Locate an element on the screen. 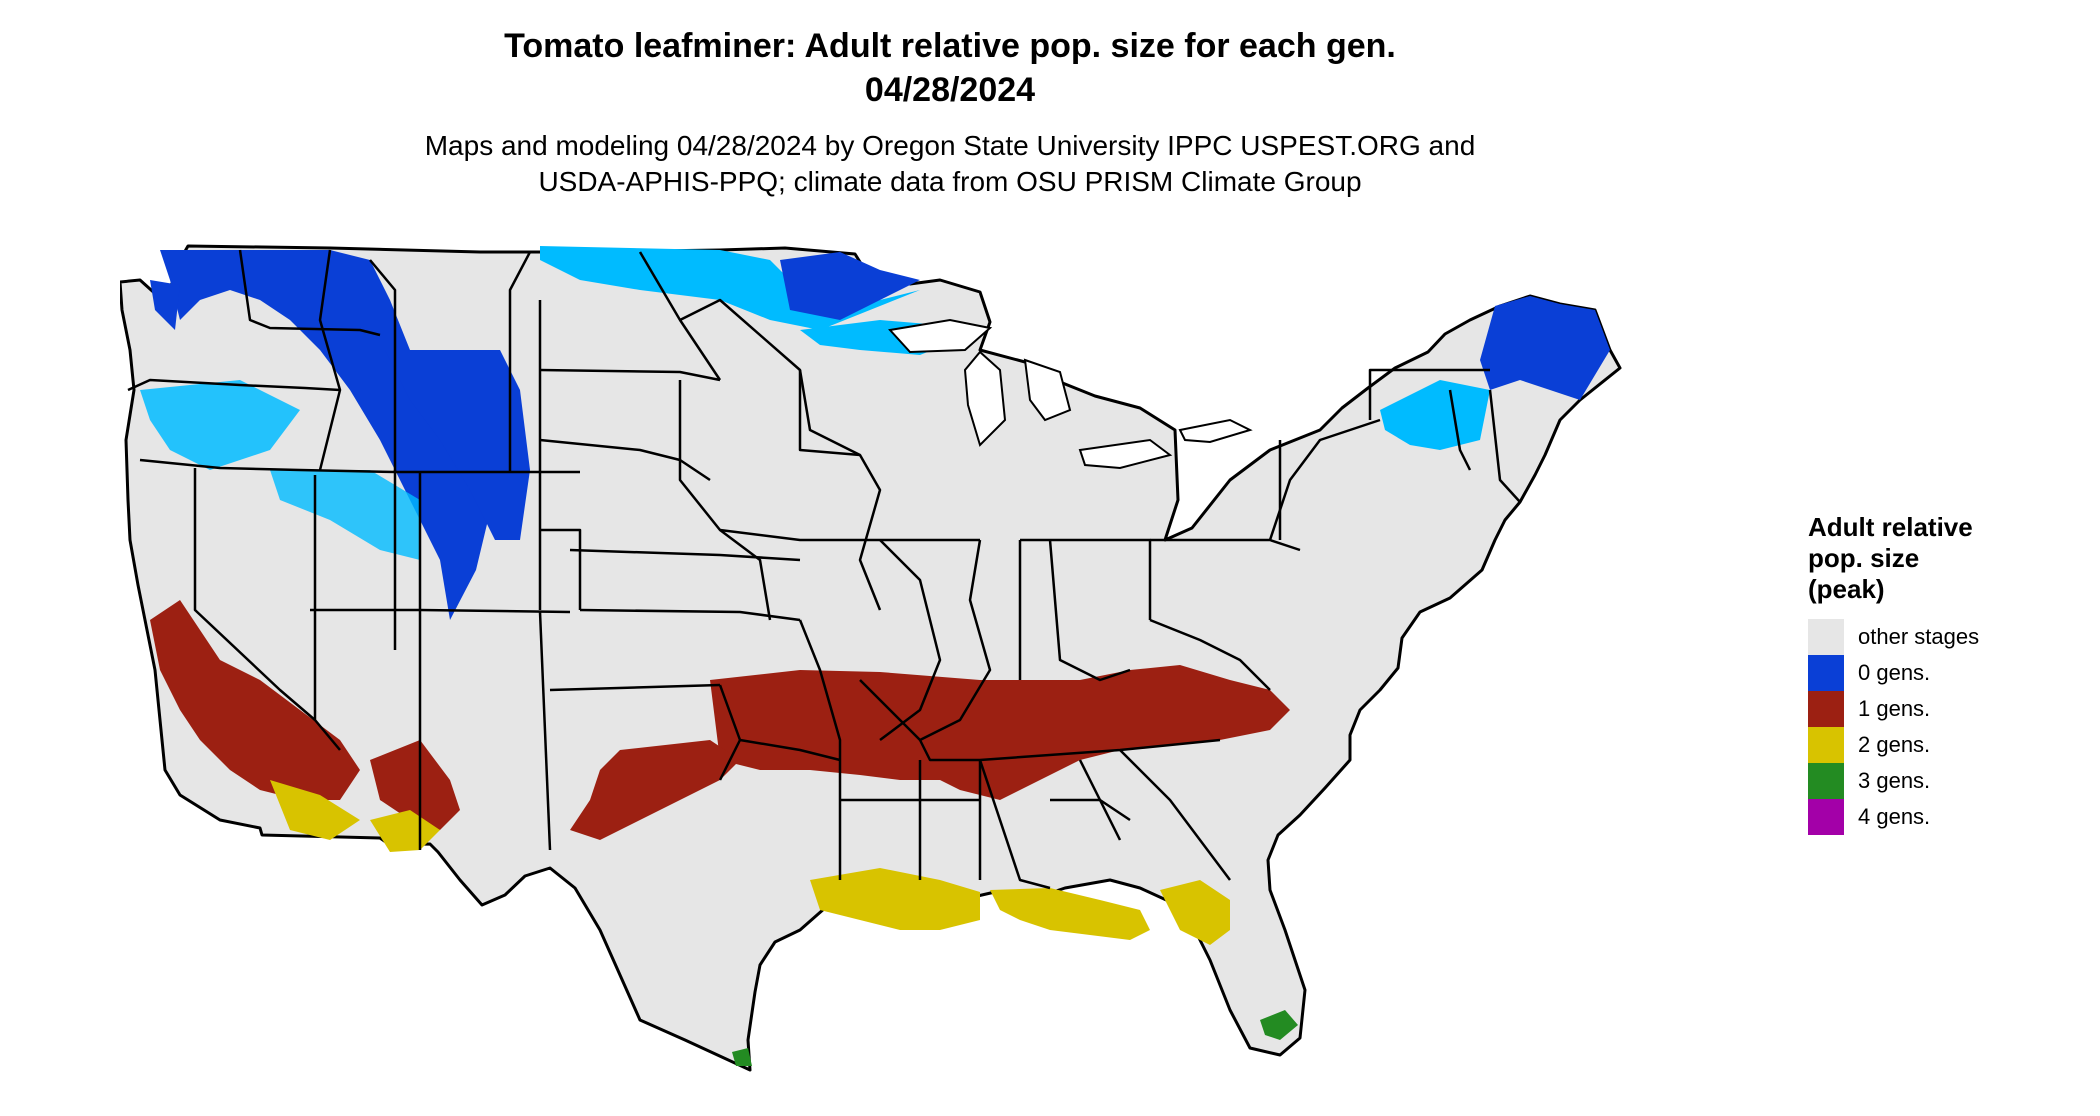 Image resolution: width=2100 pixels, height=1116 pixels. legend-label: 0 gens. is located at coordinates (1894, 672).